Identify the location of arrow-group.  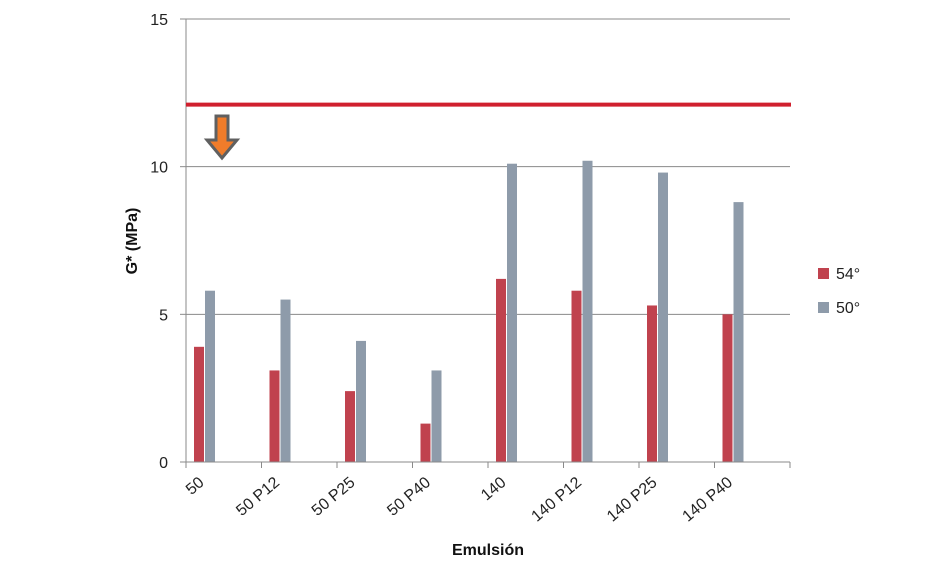
(222, 137).